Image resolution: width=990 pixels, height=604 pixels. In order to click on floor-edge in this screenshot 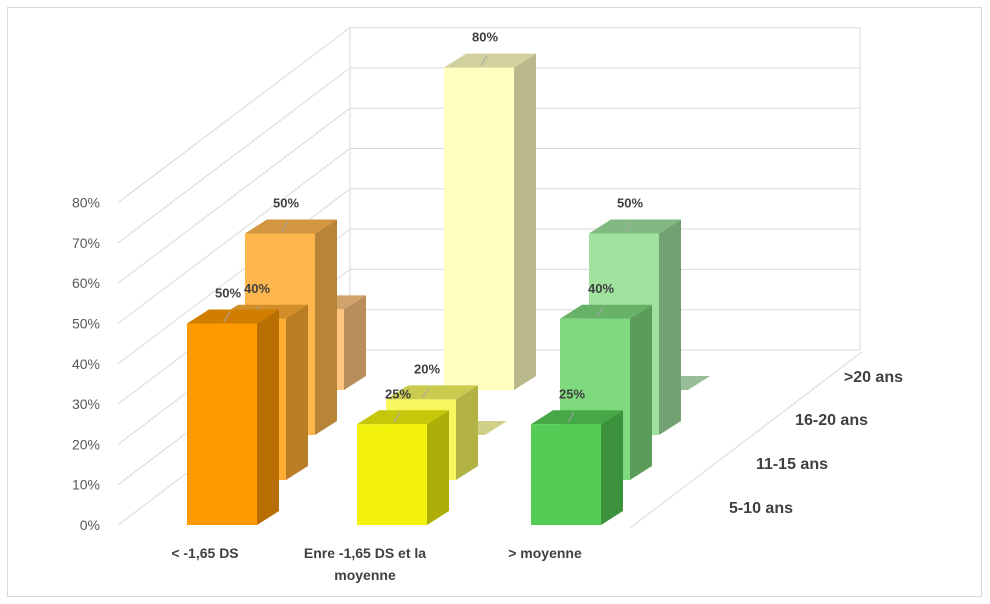, I will do `click(746, 440)`.